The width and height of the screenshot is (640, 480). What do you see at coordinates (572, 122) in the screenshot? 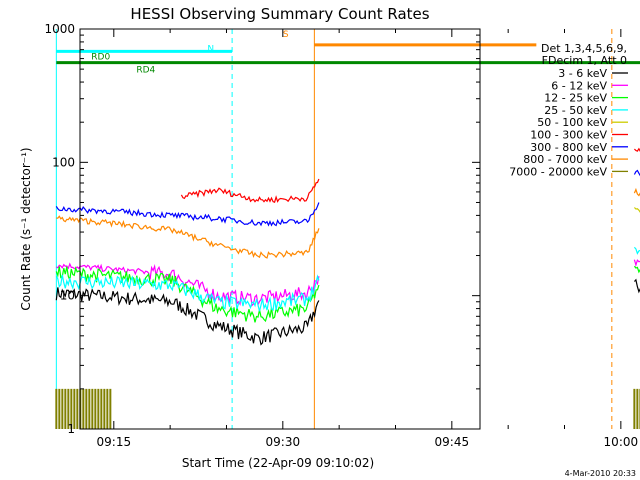
I see `legend-entry-label: 50 - 100 keV` at bounding box center [572, 122].